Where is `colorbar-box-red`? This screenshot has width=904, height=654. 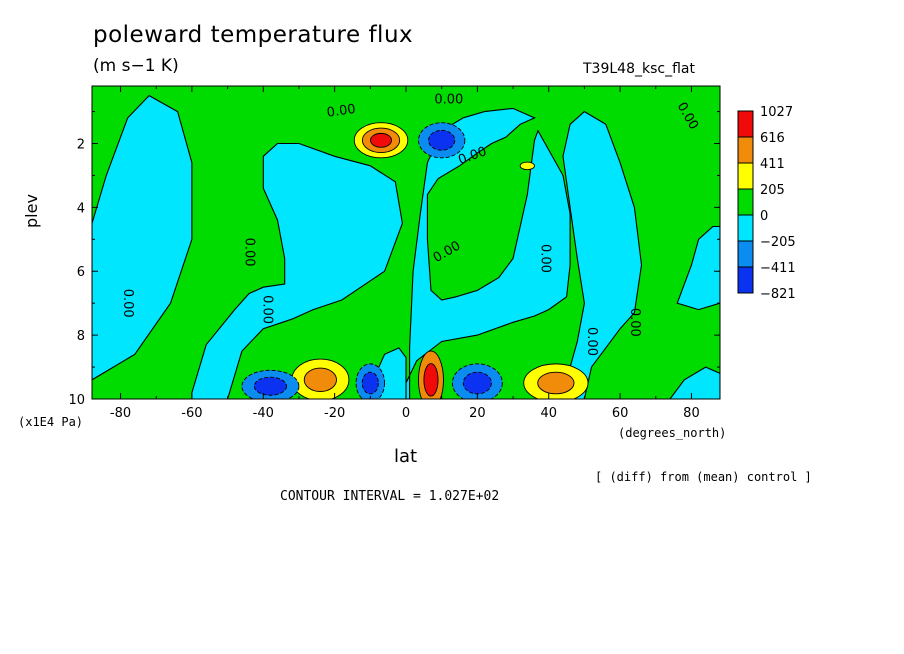 colorbar-box-red is located at coordinates (745, 124).